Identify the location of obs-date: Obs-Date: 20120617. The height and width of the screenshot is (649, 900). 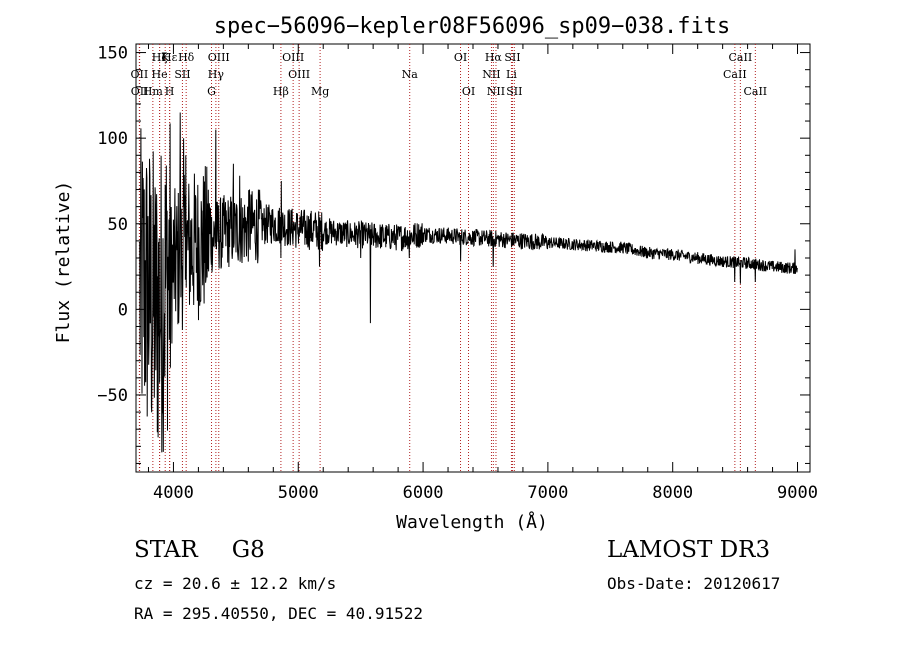
(694, 583).